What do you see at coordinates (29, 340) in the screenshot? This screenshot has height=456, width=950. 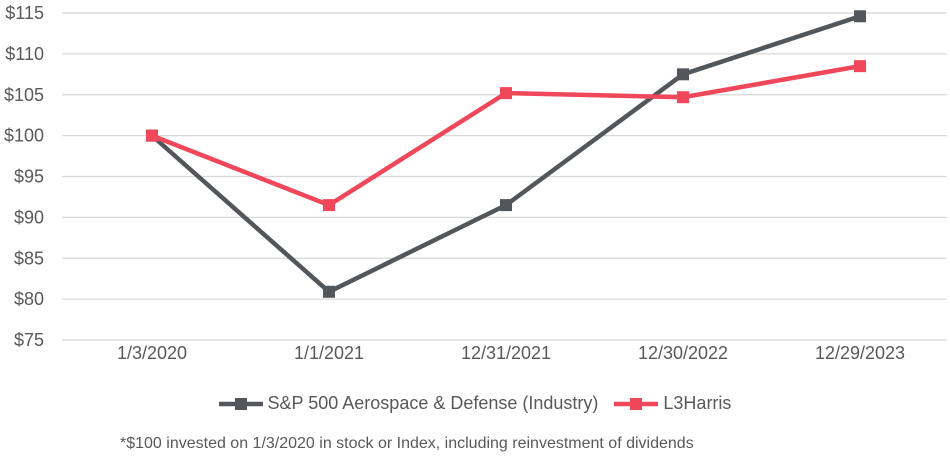 I see `y-tick-label: $75` at bounding box center [29, 340].